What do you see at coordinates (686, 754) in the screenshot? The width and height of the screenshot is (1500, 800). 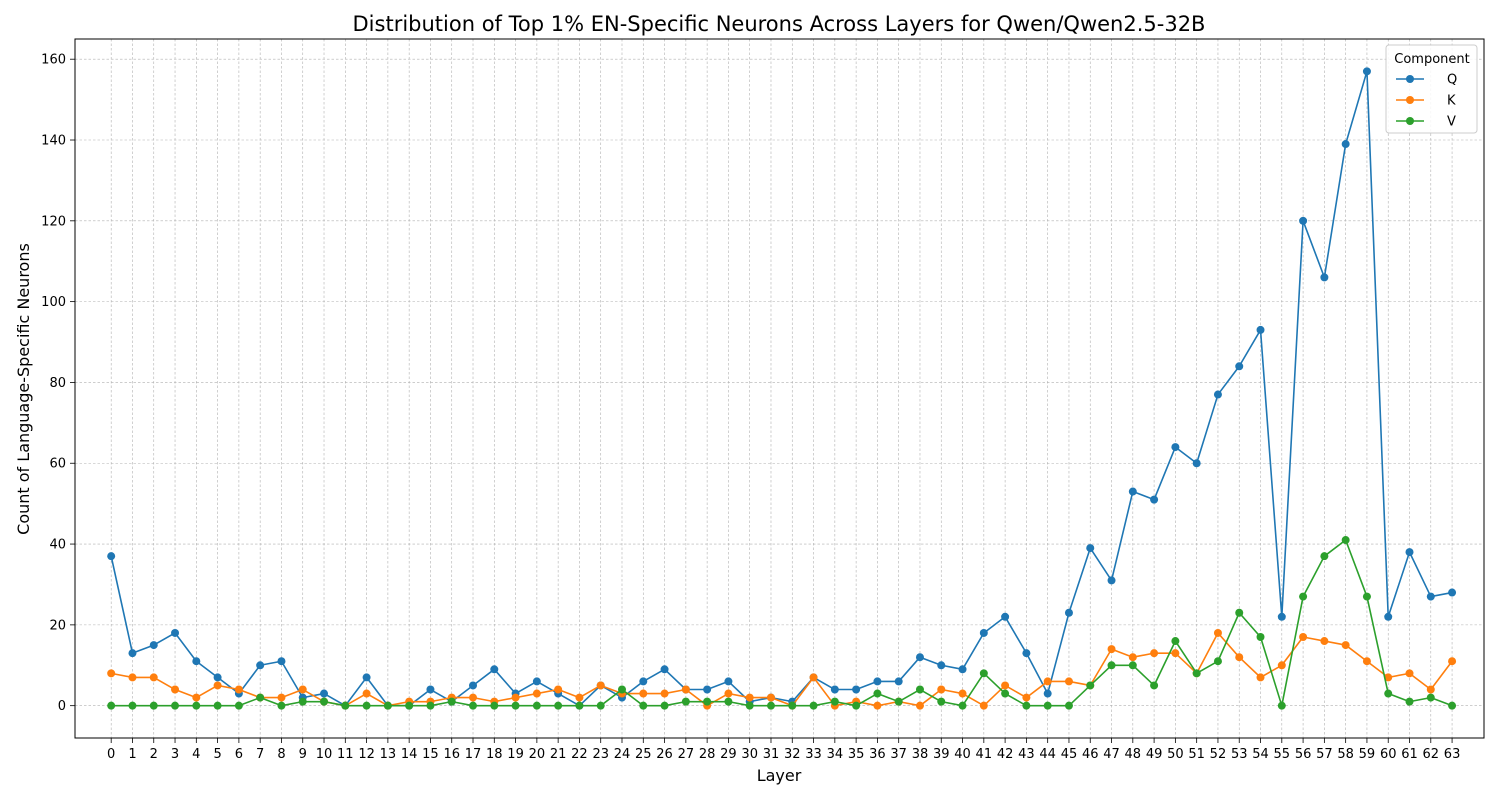 I see `x-tick-label: 27` at bounding box center [686, 754].